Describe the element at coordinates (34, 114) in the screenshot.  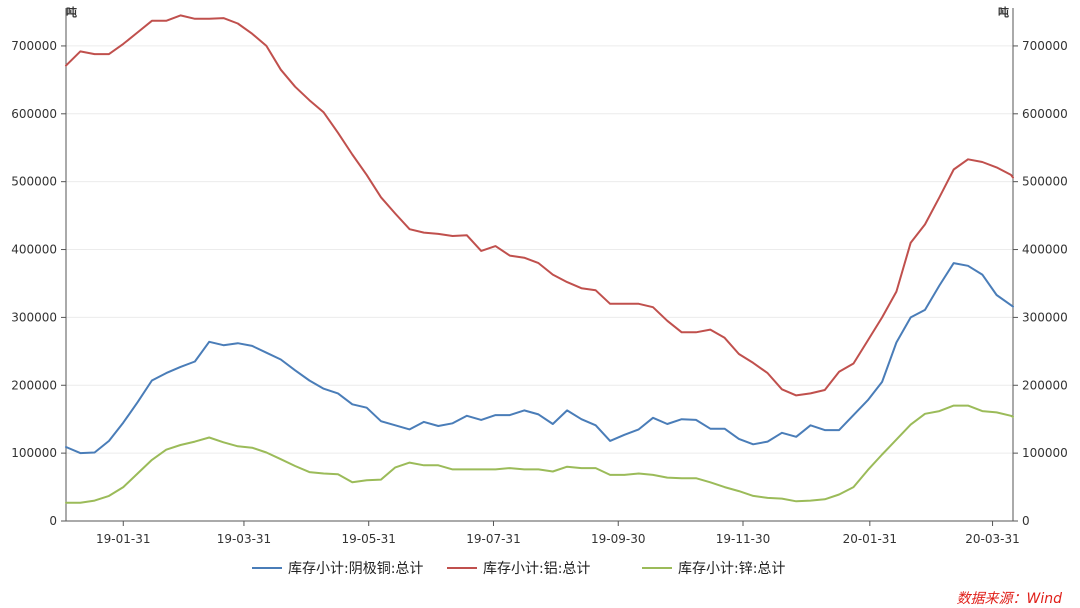
I see `y-tick-label-left: 600000` at that location.